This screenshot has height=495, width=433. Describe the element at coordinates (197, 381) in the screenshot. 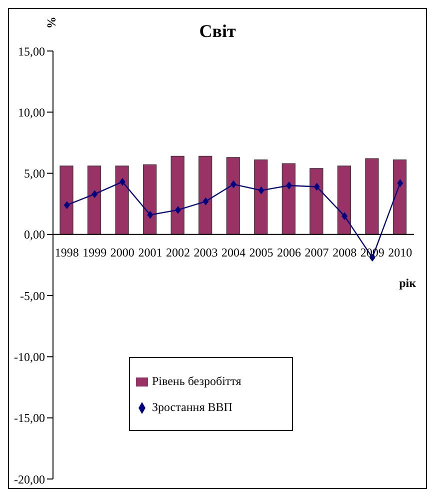

I see `legend-label: Рівень безробіття` at that location.